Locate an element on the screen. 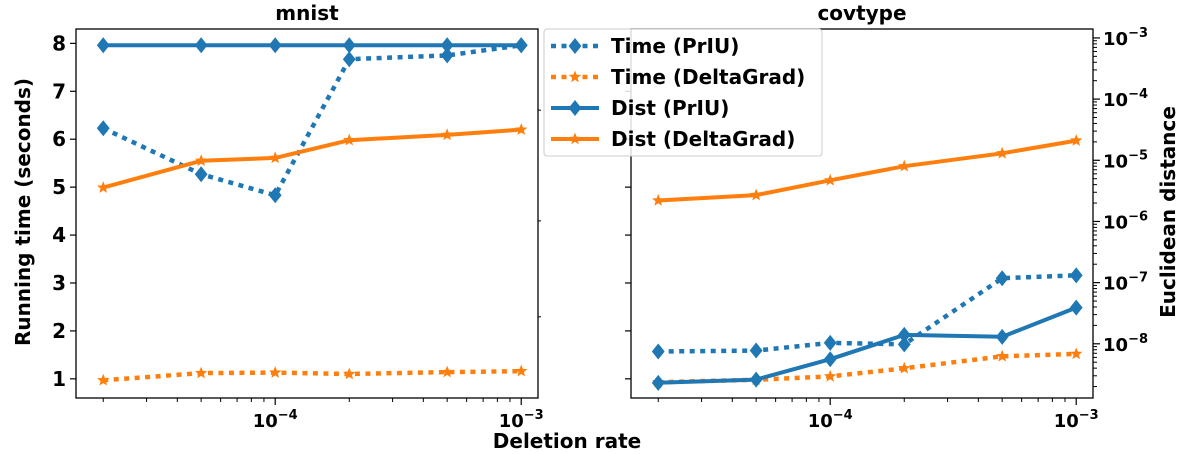 Image resolution: width=1182 pixels, height=454 pixels. legend-box is located at coordinates (683, 92).